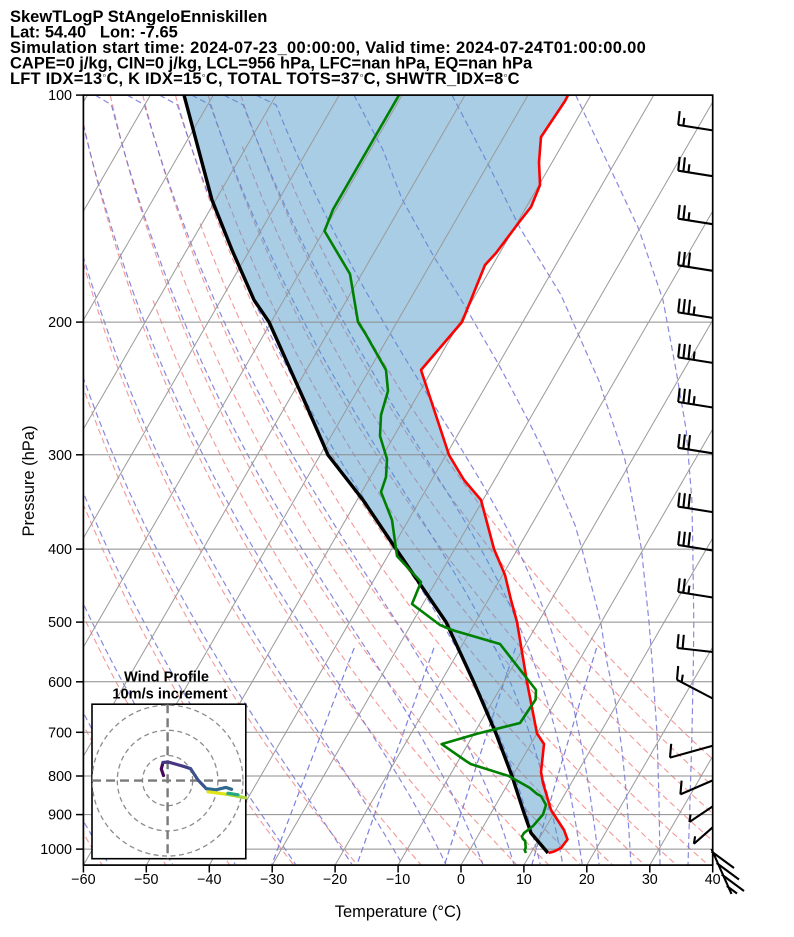 This screenshot has width=794, height=937. What do you see at coordinates (138, 17) in the screenshot?
I see `svg-text: SkewTLogP StAngeloEnniskillen` at bounding box center [138, 17].